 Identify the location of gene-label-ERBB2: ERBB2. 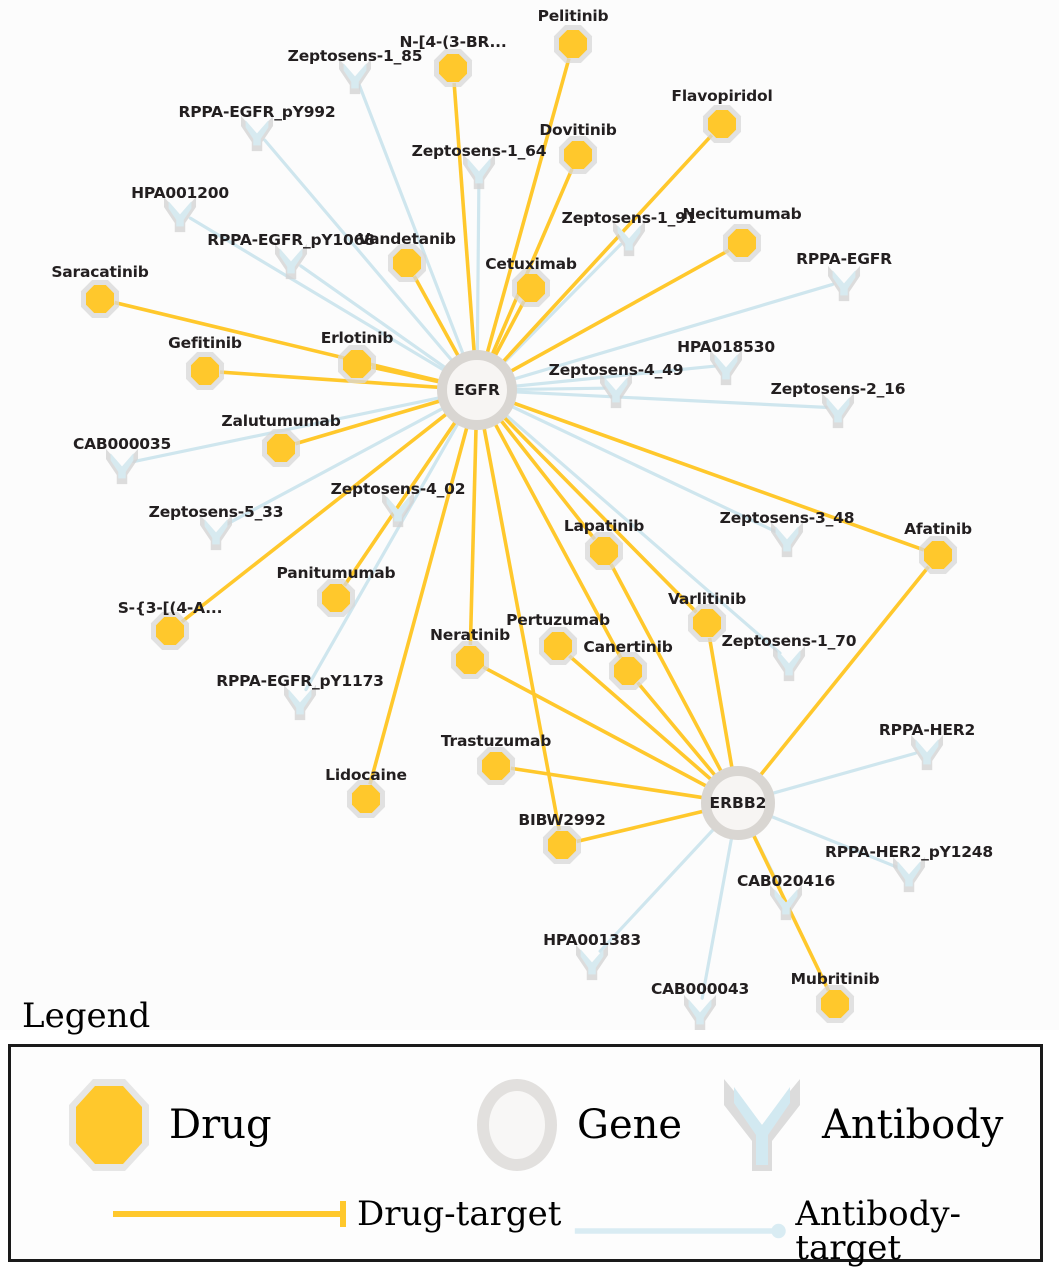
(738, 803).